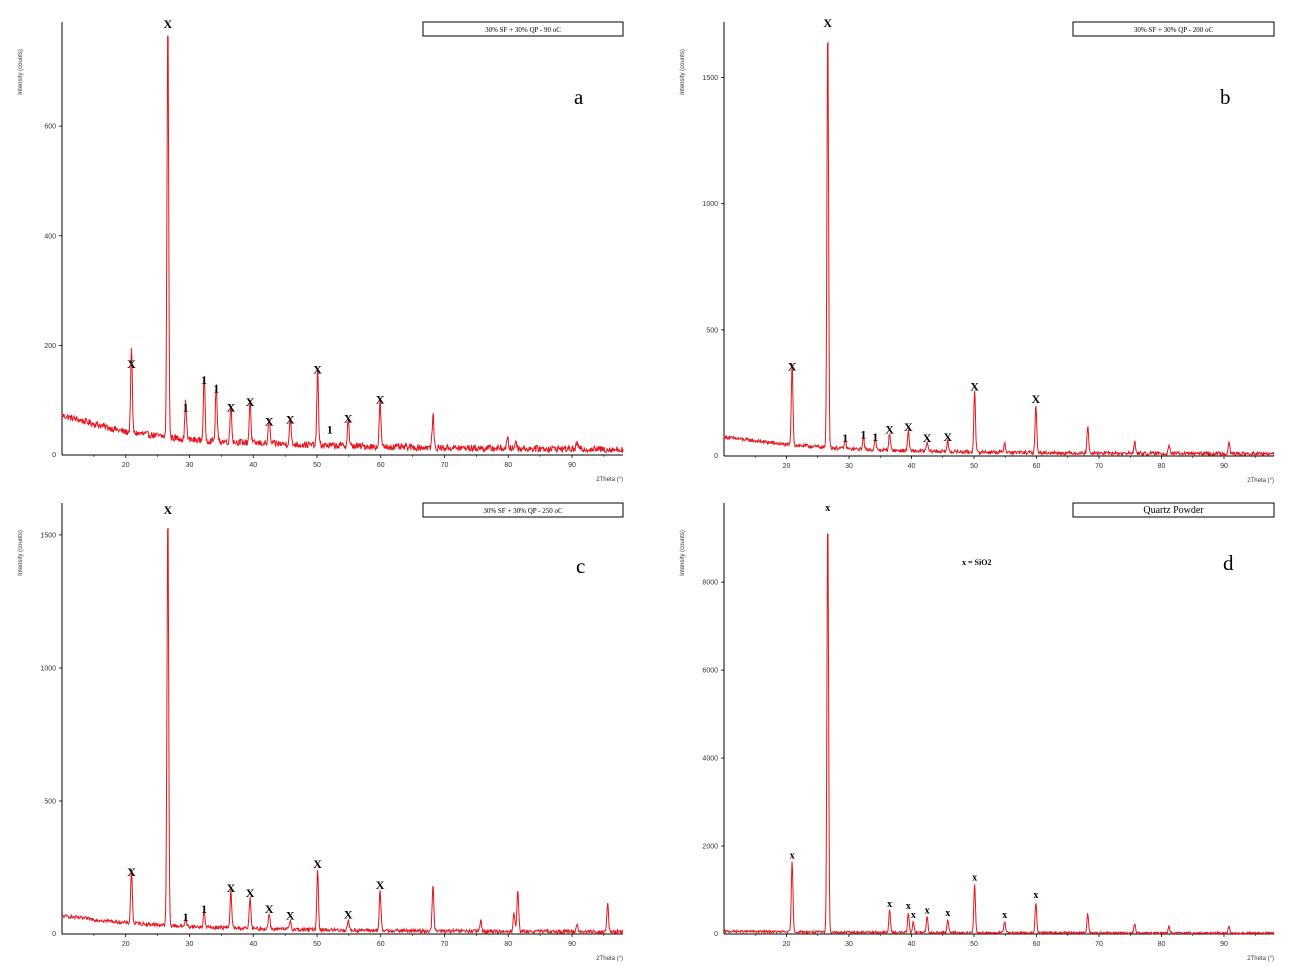  I want to click on legend-text: 30% SF + 30% QP - 250 oC, so click(523, 511).